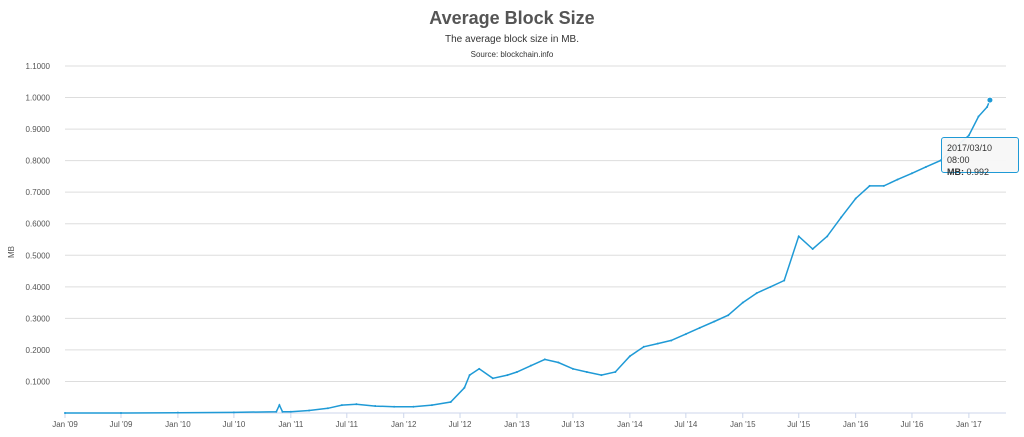 The image size is (1024, 437). Describe the element at coordinates (291, 424) in the screenshot. I see `x-tick-label: Jan '11` at that location.